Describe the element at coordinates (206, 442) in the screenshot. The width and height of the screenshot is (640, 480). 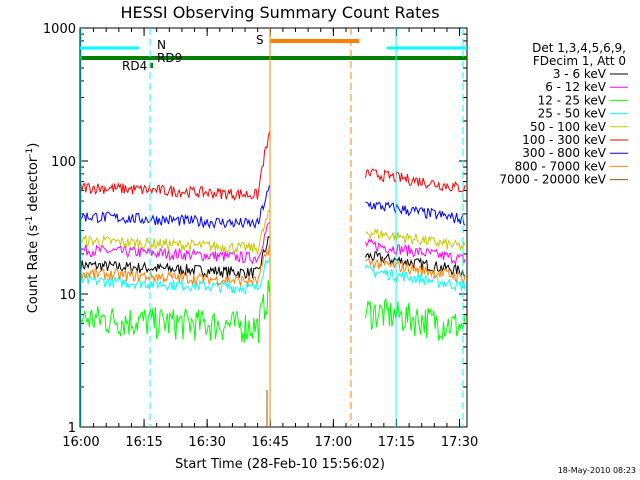
I see `x-tick-label: 16:30` at that location.